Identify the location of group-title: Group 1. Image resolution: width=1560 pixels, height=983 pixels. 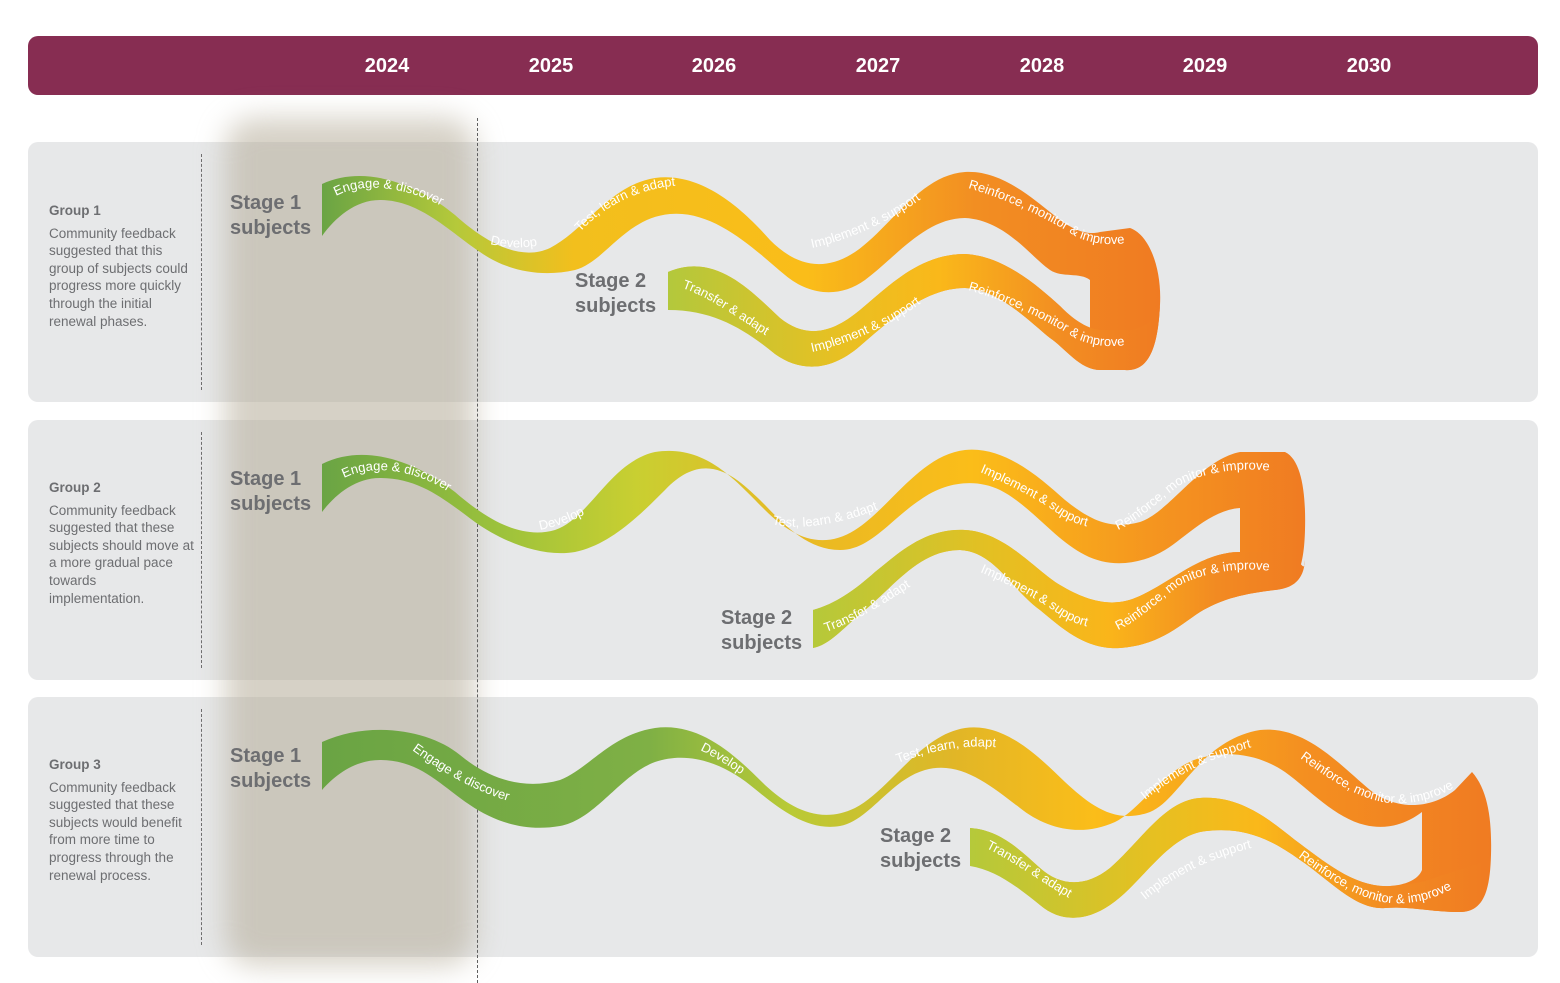
(75, 210).